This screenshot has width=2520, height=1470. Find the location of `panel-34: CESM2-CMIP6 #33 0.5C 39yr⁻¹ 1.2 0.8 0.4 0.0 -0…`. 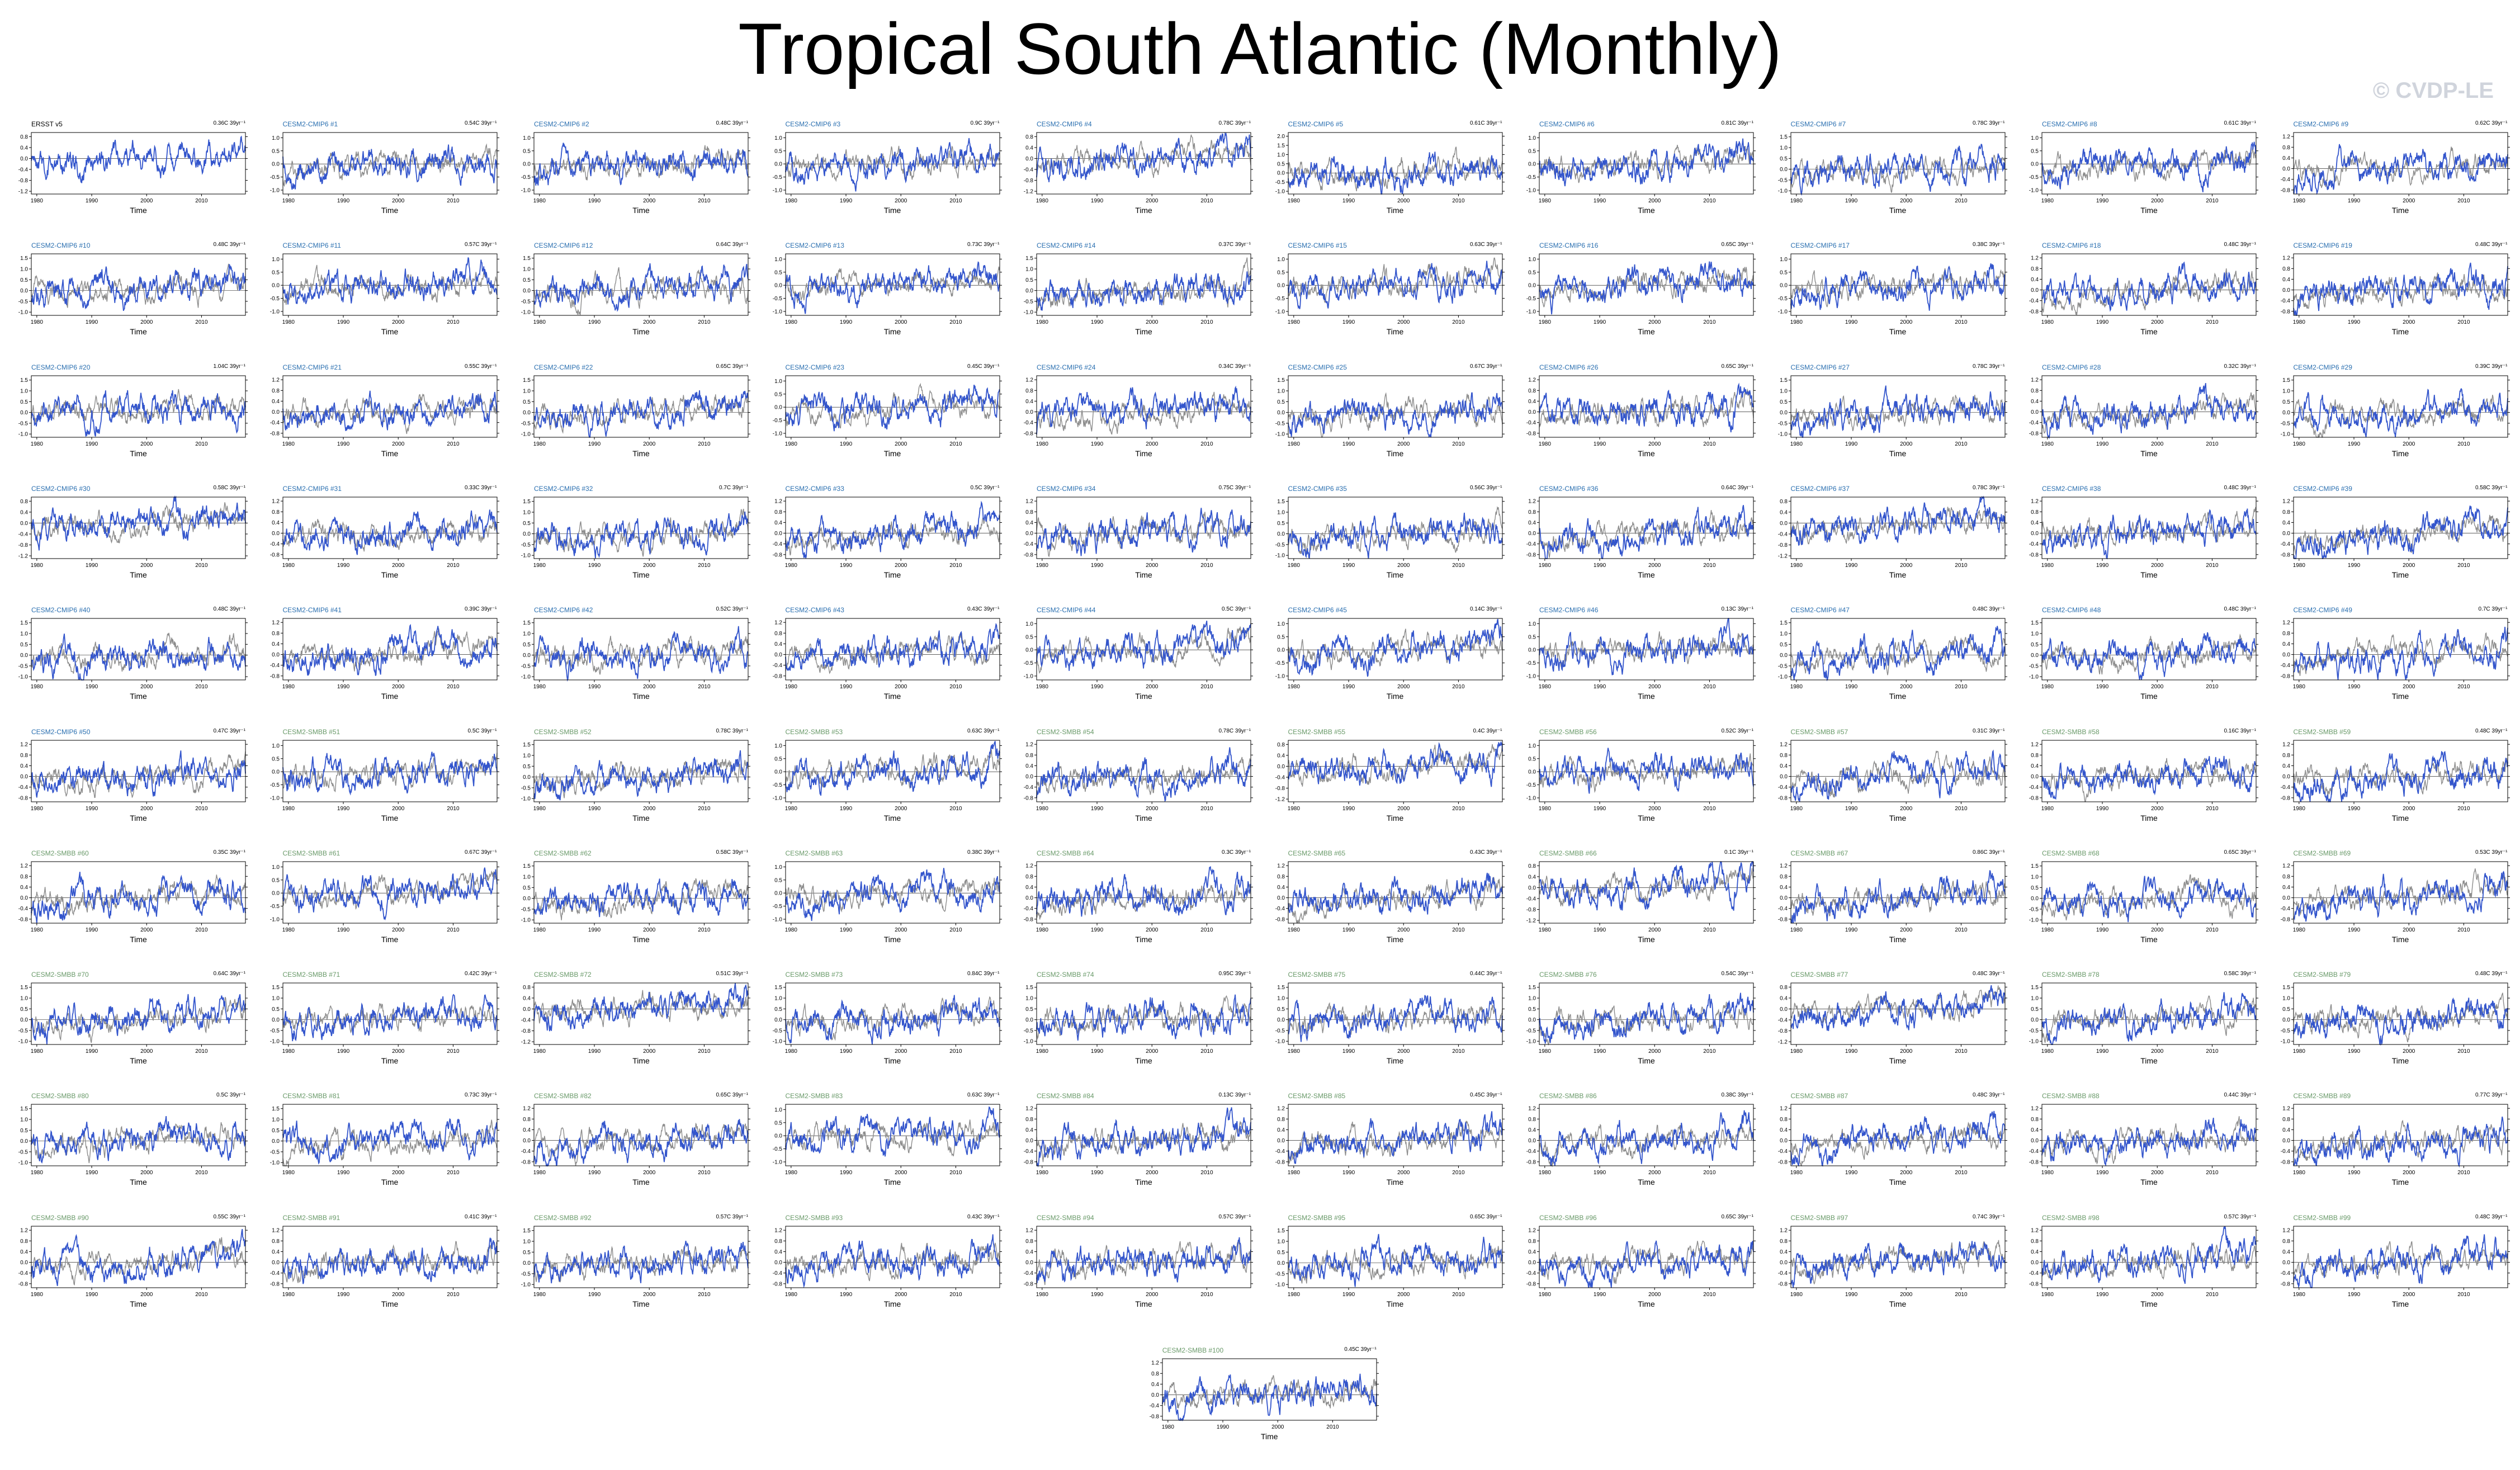

panel-34: CESM2-CMIP6 #33 0.5C 39yr⁻¹ 1.2 0.8 0.4 0.0 -0… is located at coordinates (885, 532).